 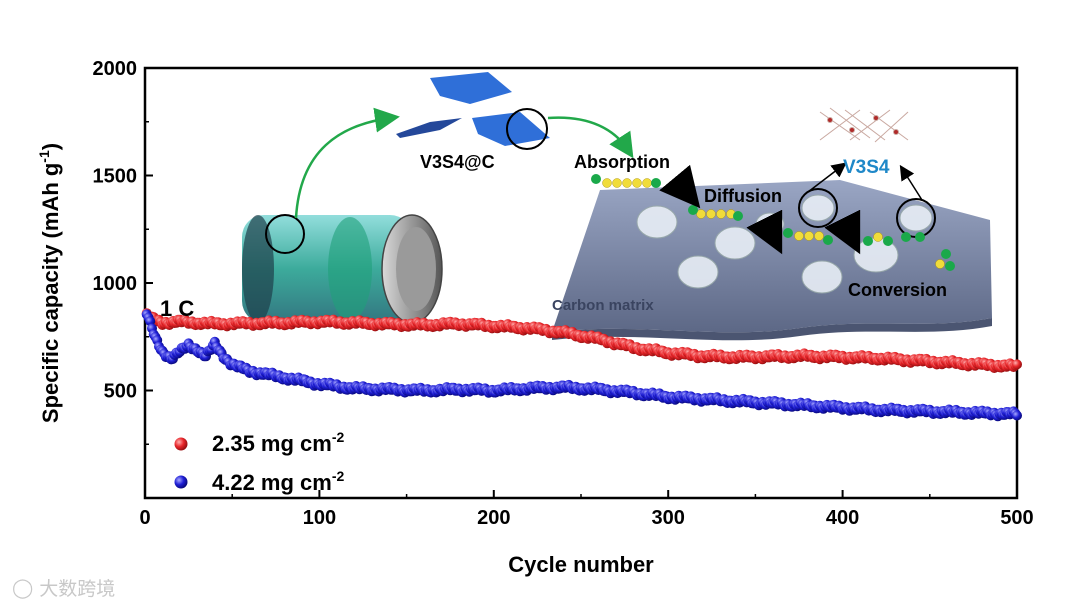 I want to click on battery-illustration, so click(x=342, y=269).